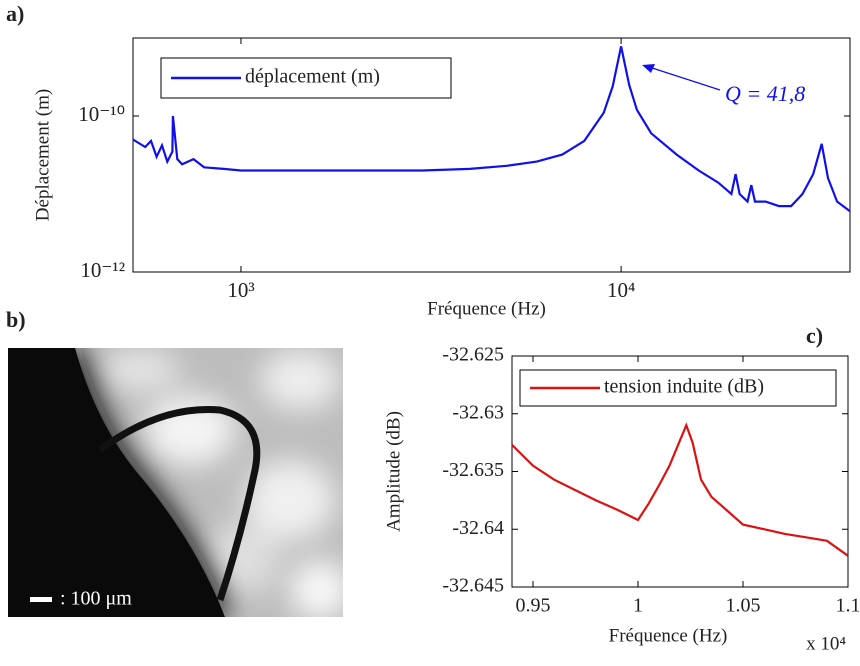 The width and height of the screenshot is (860, 666). I want to click on y-tick-label: -32.635, so click(473, 470).